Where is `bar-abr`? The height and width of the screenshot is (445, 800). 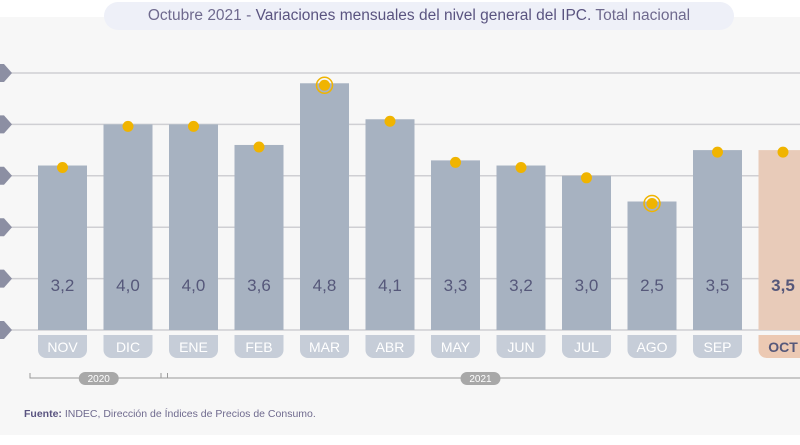
bar-abr is located at coordinates (390, 224).